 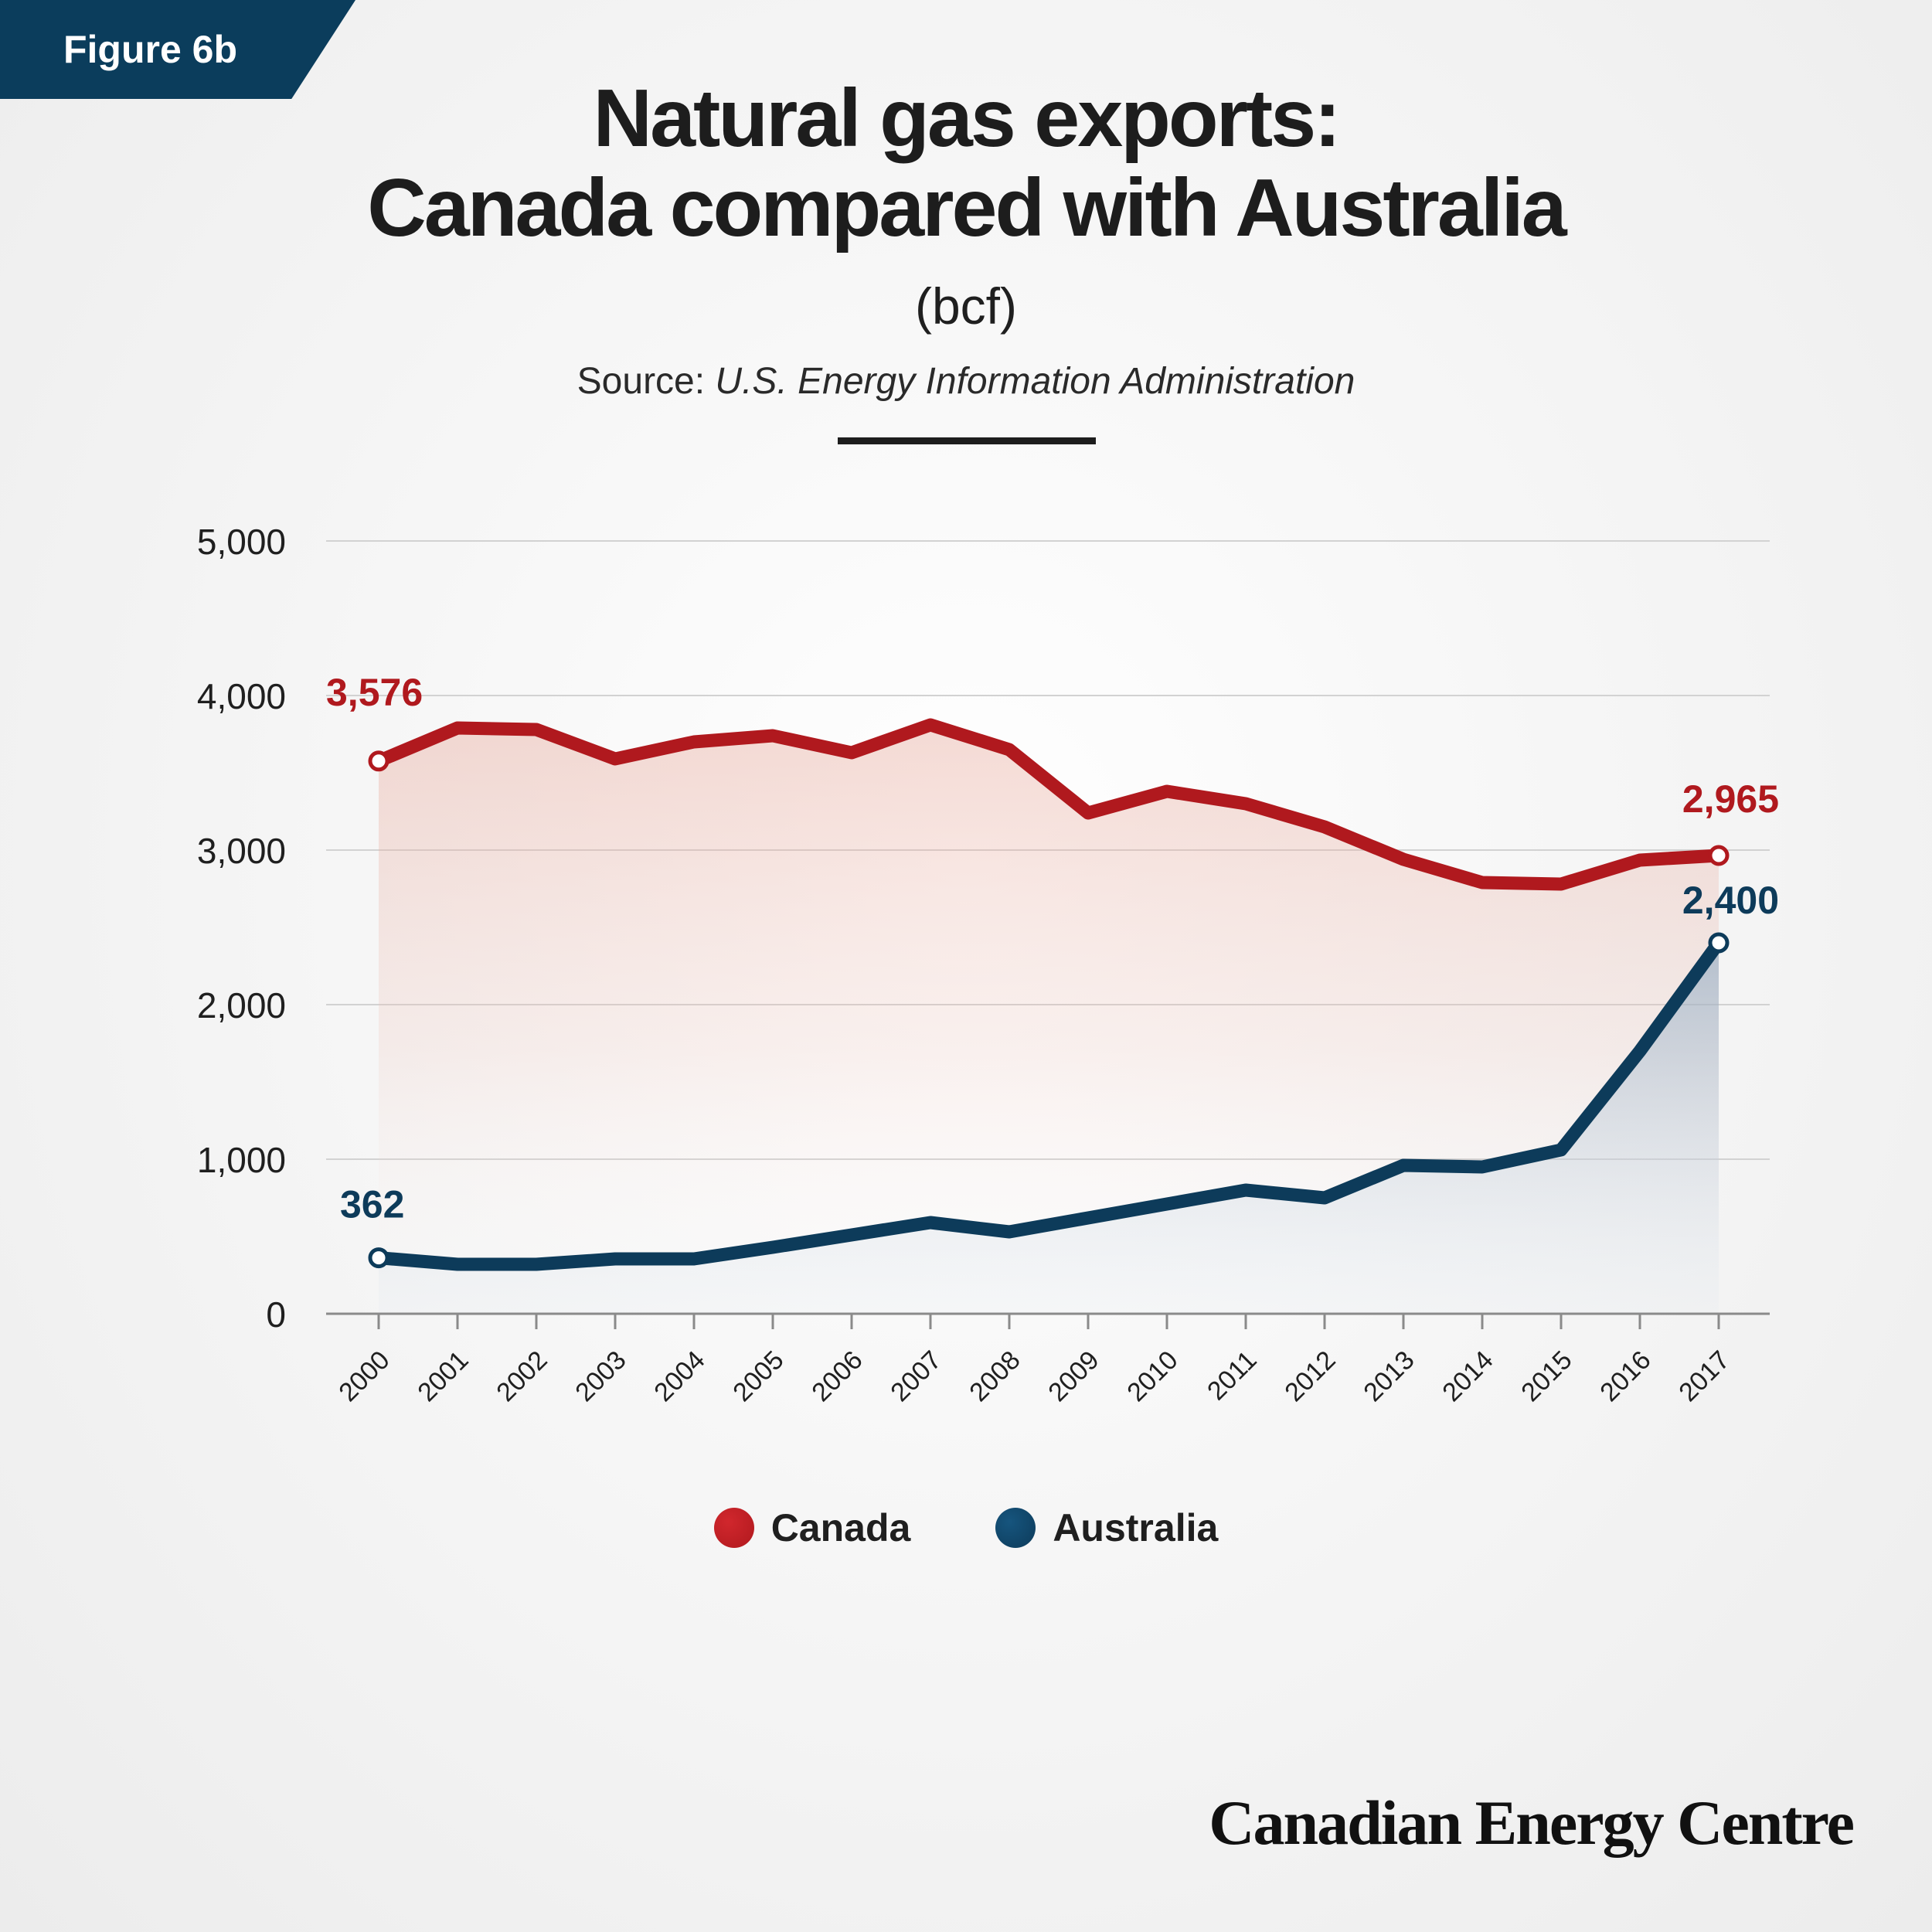 I want to click on start-marker-australia, so click(x=378, y=1258).